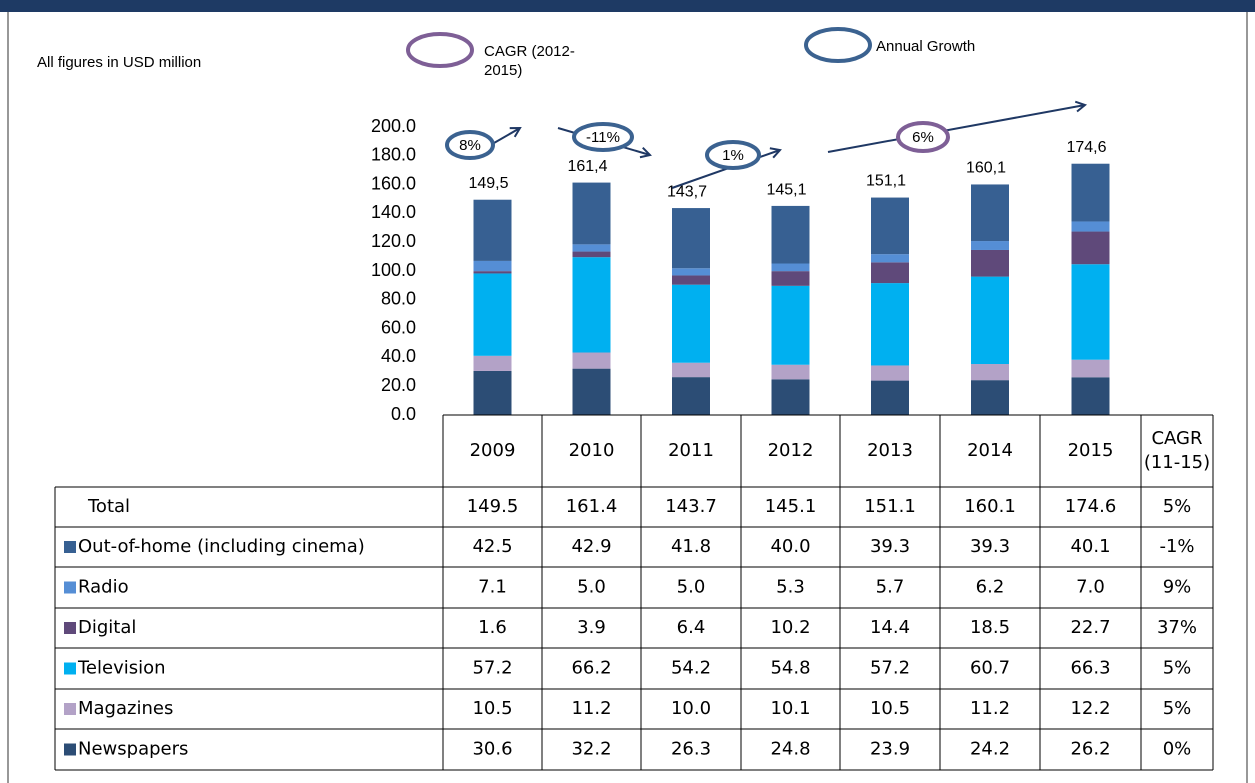 The width and height of the screenshot is (1255, 783). What do you see at coordinates (393, 183) in the screenshot?
I see `y-tick-label: 160.0` at bounding box center [393, 183].